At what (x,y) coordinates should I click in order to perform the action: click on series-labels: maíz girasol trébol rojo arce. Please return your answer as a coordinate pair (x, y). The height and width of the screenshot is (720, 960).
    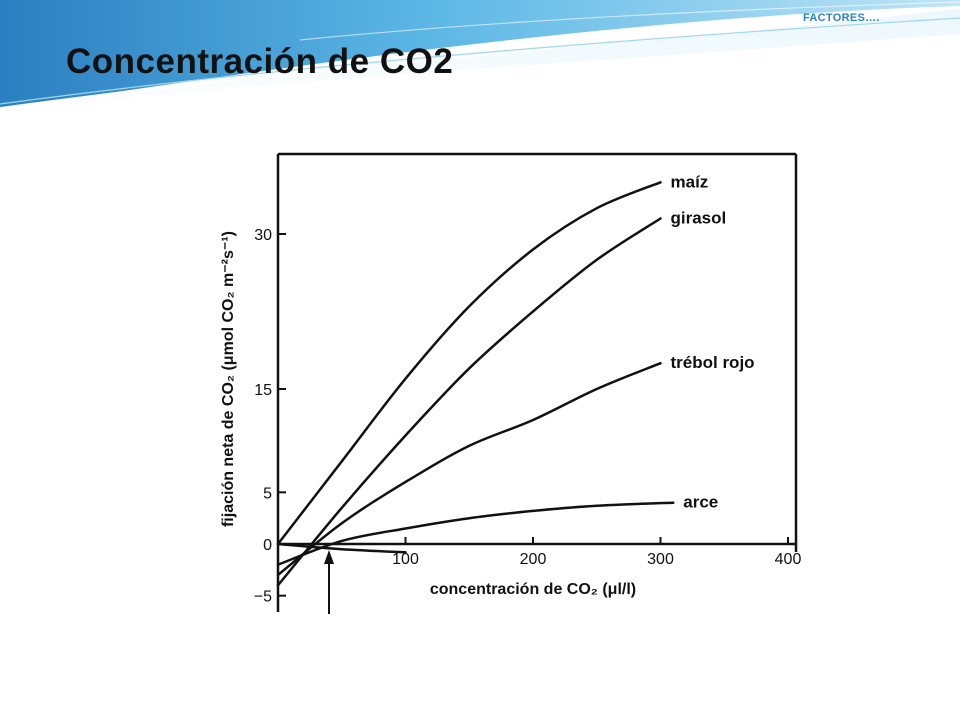
    Looking at the image, I should click on (713, 341).